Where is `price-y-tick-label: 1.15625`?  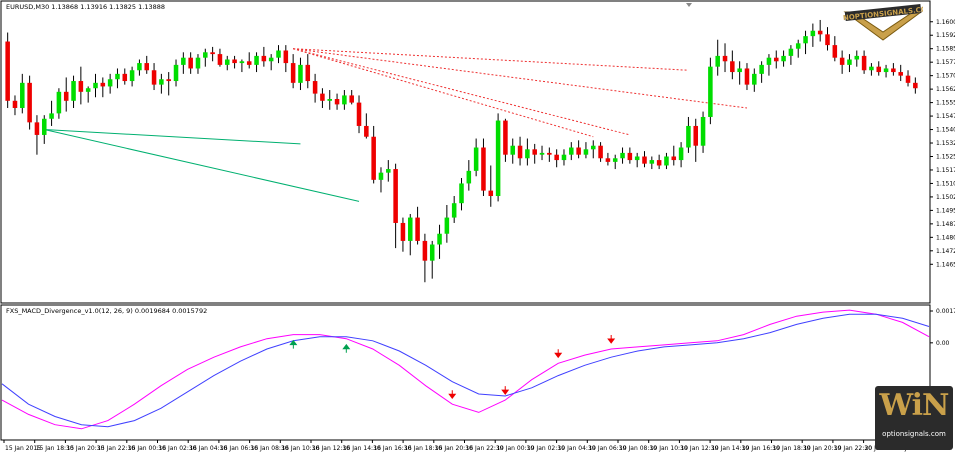 price-y-tick-label: 1.15625 is located at coordinates (945, 89).